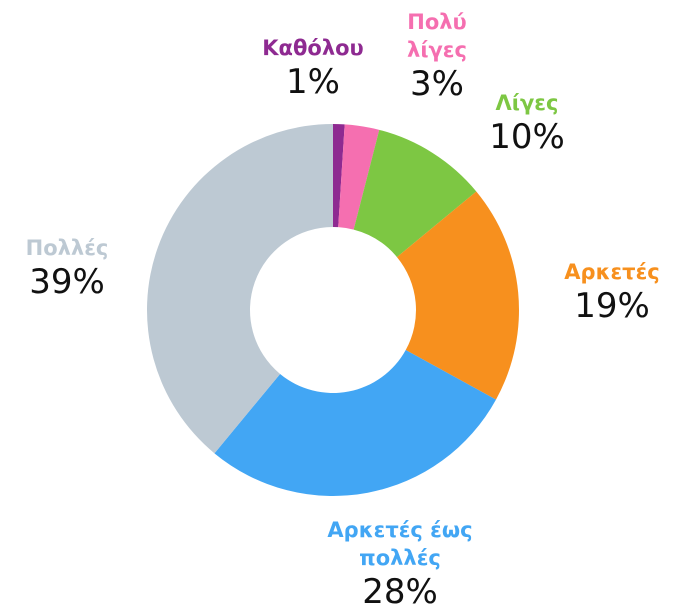  Describe the element at coordinates (313, 82) in the screenshot. I see `value-label: 1%` at that location.